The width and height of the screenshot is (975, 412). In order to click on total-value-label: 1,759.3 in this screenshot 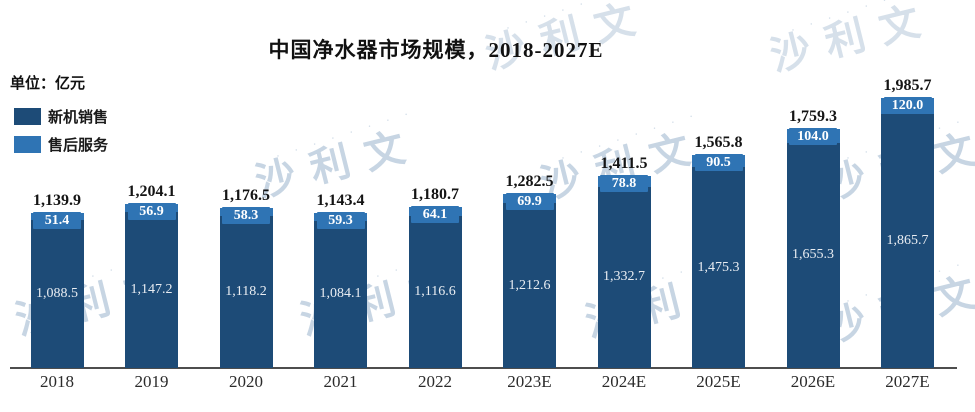, I will do `click(813, 116)`.